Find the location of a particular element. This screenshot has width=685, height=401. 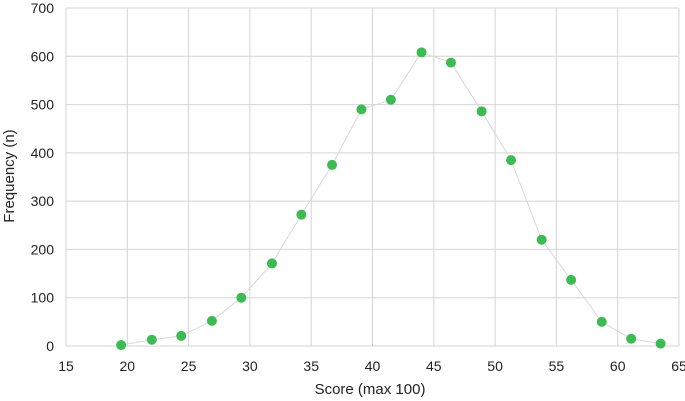

x-tick-label: 45 is located at coordinates (434, 366).